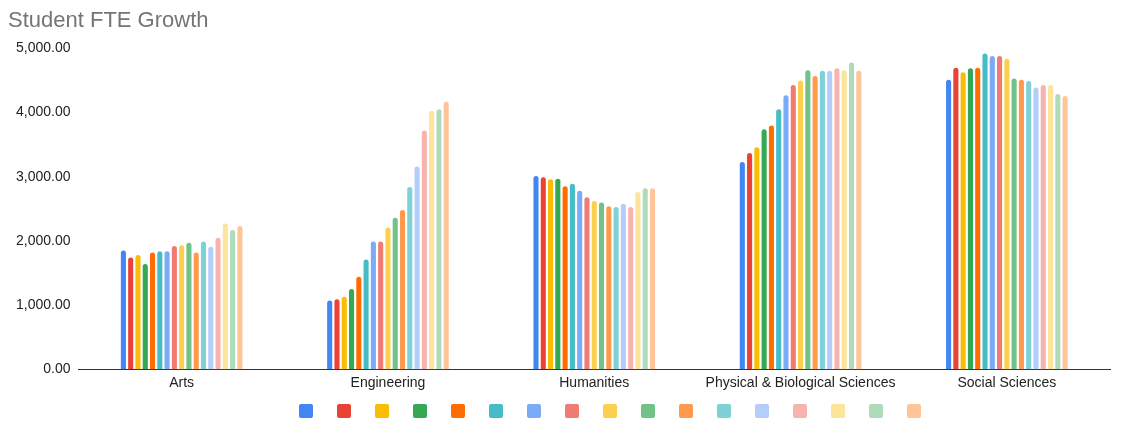  Describe the element at coordinates (1007, 382) in the screenshot. I see `x-tick-label: Social Sciences` at that location.